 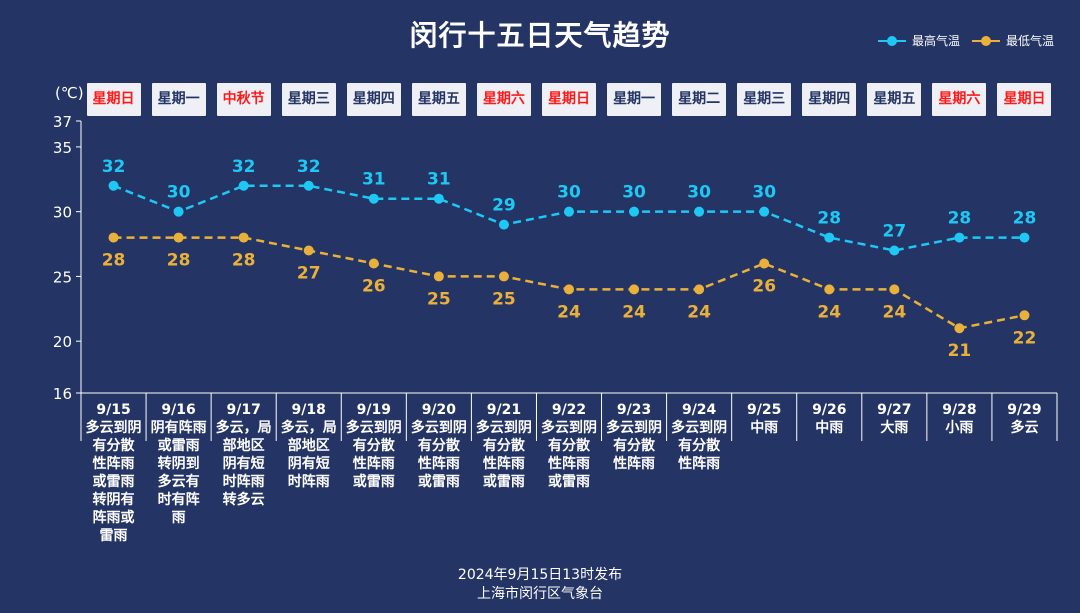 I want to click on x-tick-label: 9/16, so click(x=178, y=410).